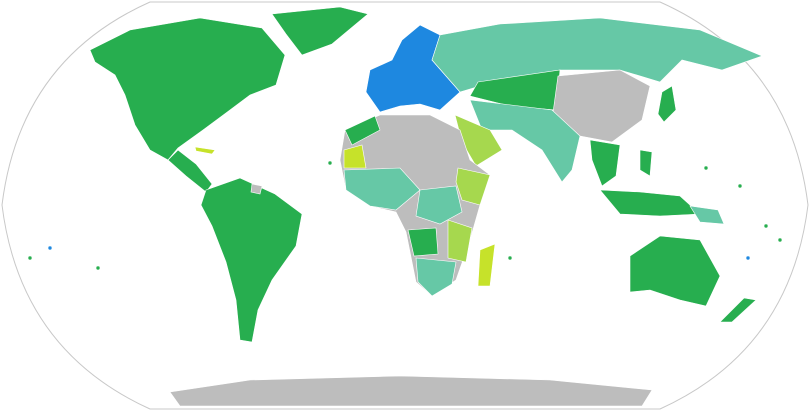 The image size is (810, 411). Describe the element at coordinates (707, 215) in the screenshot. I see `new-guinea` at that location.